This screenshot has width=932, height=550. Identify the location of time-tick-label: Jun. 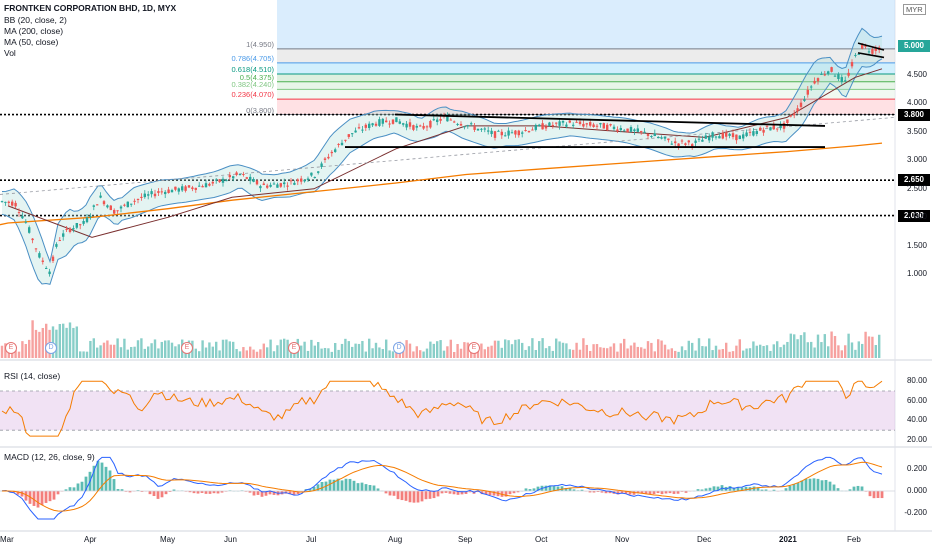
(230, 539).